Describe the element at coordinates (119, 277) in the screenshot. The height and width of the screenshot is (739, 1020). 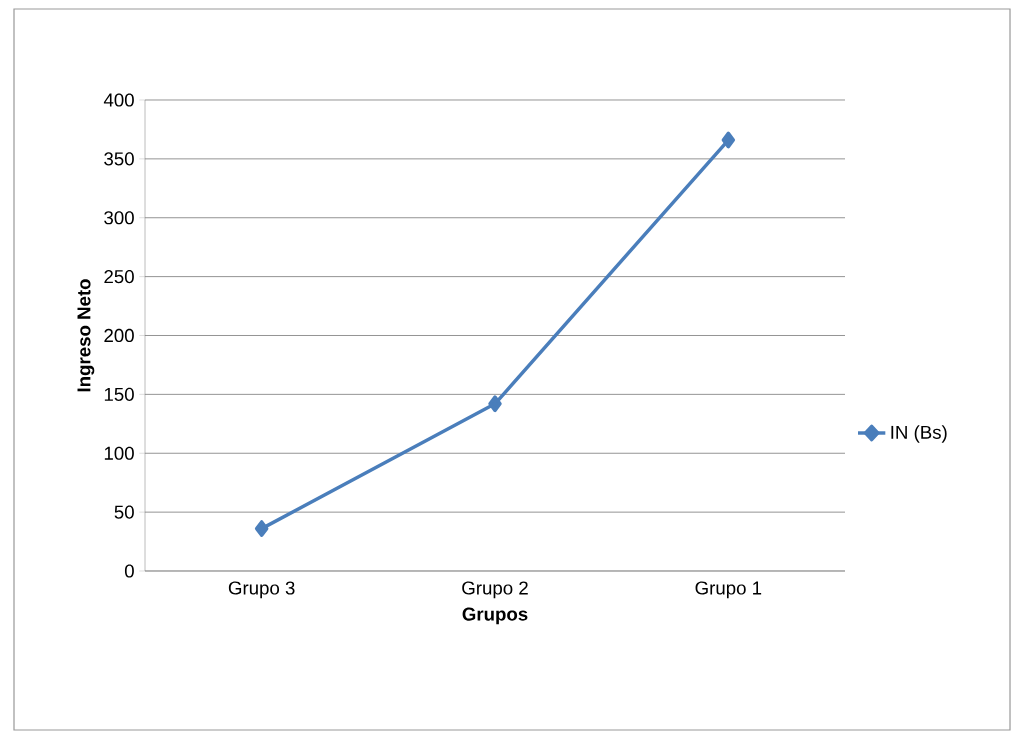
I see `y-tick-label: 250` at that location.